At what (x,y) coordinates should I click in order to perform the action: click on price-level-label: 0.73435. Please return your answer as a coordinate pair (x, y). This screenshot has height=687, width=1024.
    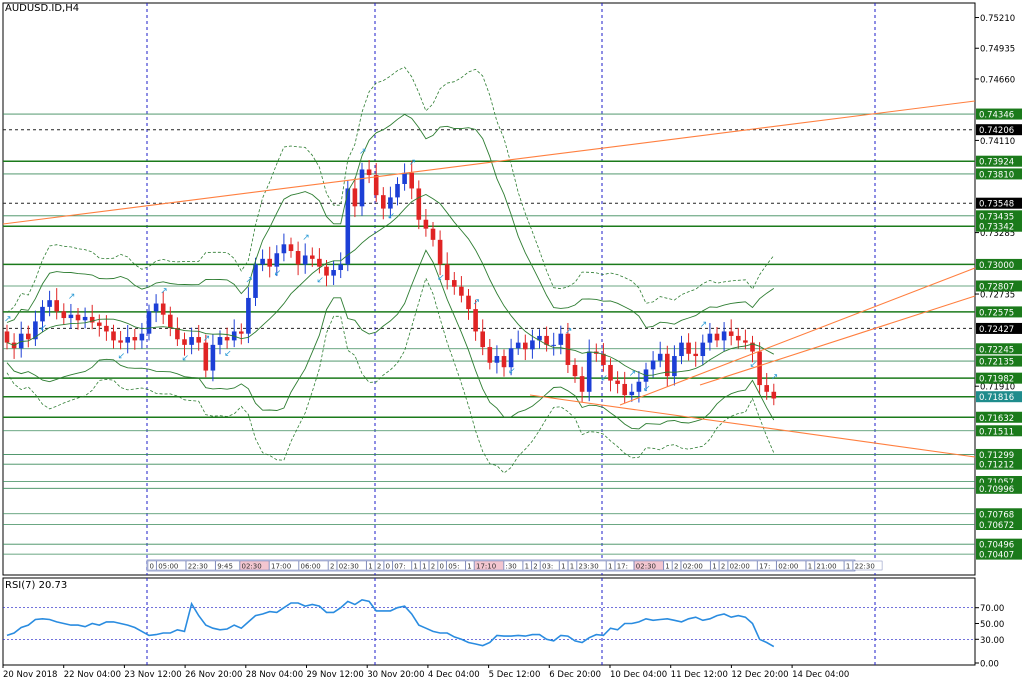
    Looking at the image, I should click on (996, 217).